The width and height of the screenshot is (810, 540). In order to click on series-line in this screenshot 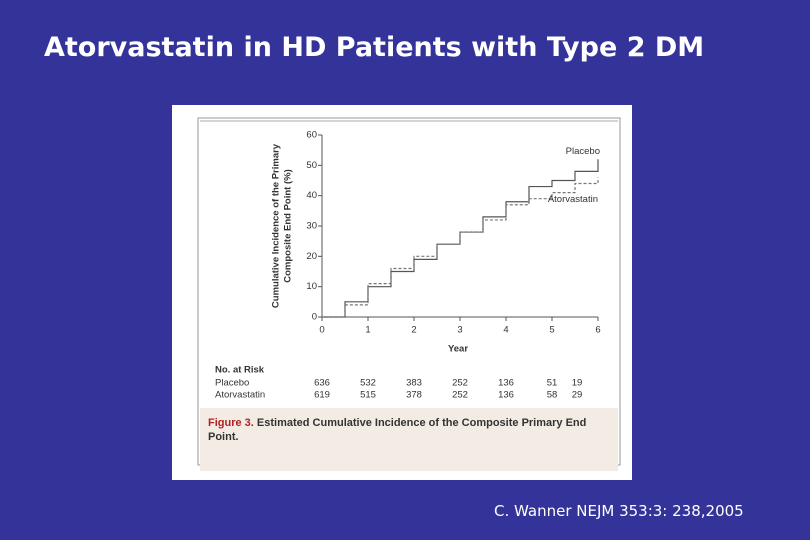, I will do `click(460, 247)`.